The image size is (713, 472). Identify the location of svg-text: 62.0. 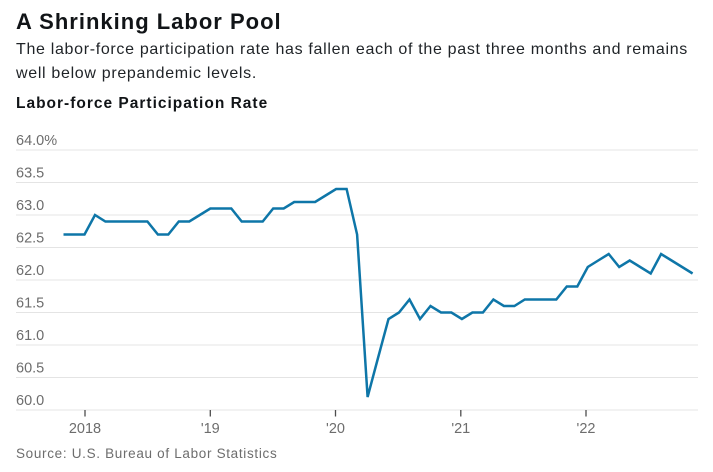
(30, 271).